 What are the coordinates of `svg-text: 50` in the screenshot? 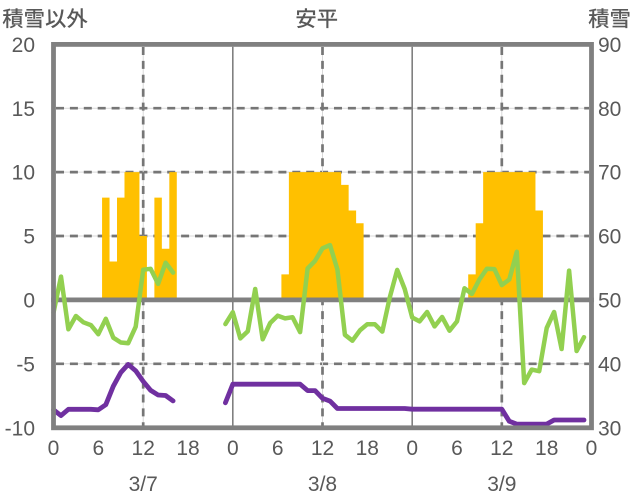 It's located at (609, 301).